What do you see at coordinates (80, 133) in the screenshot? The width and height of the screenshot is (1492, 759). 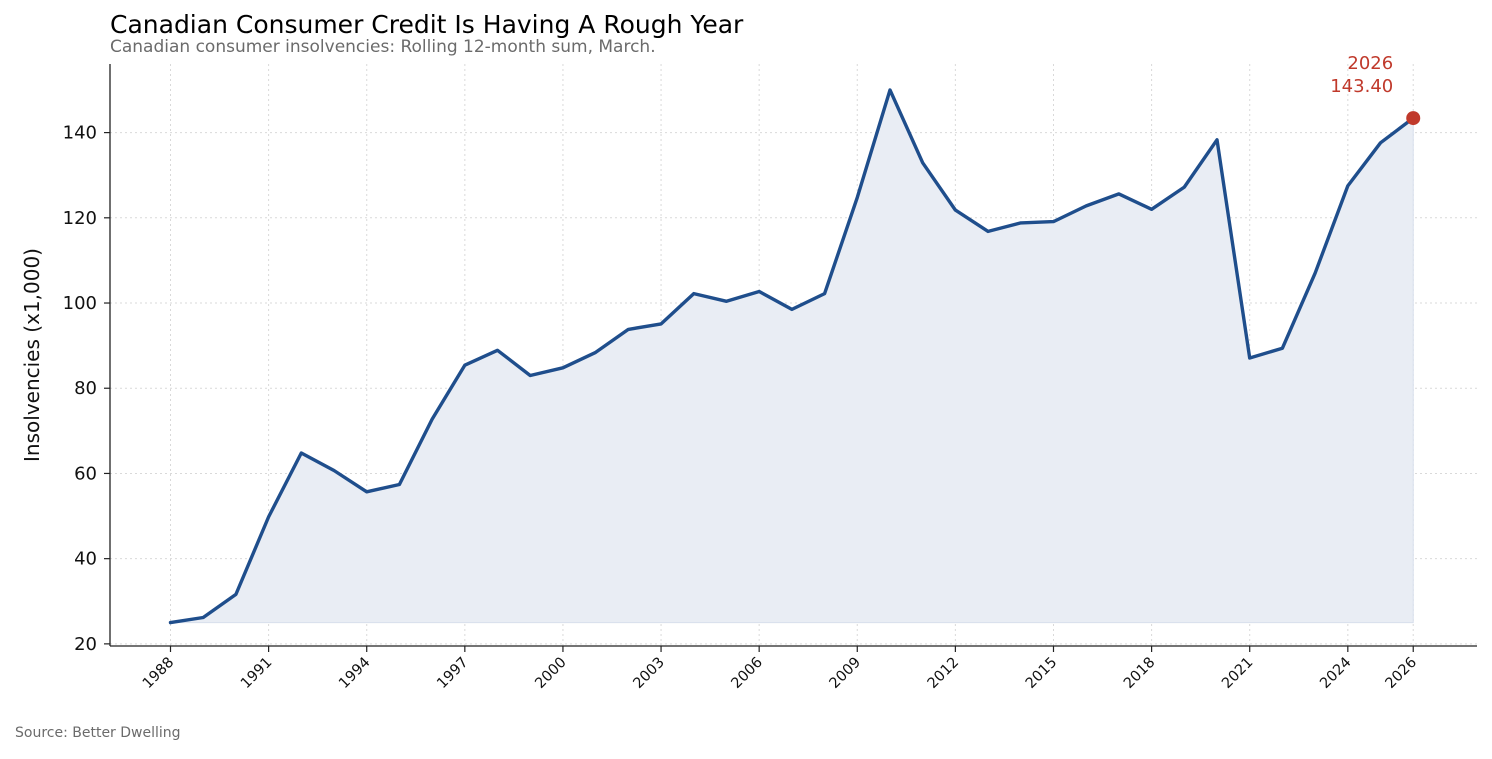 I see `y-tick-label: 140` at bounding box center [80, 133].